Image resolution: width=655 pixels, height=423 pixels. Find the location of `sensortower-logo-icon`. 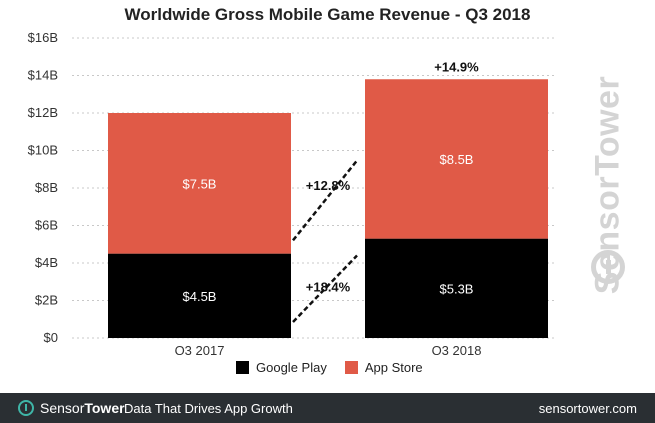

sensortower-logo-icon is located at coordinates (26, 408).